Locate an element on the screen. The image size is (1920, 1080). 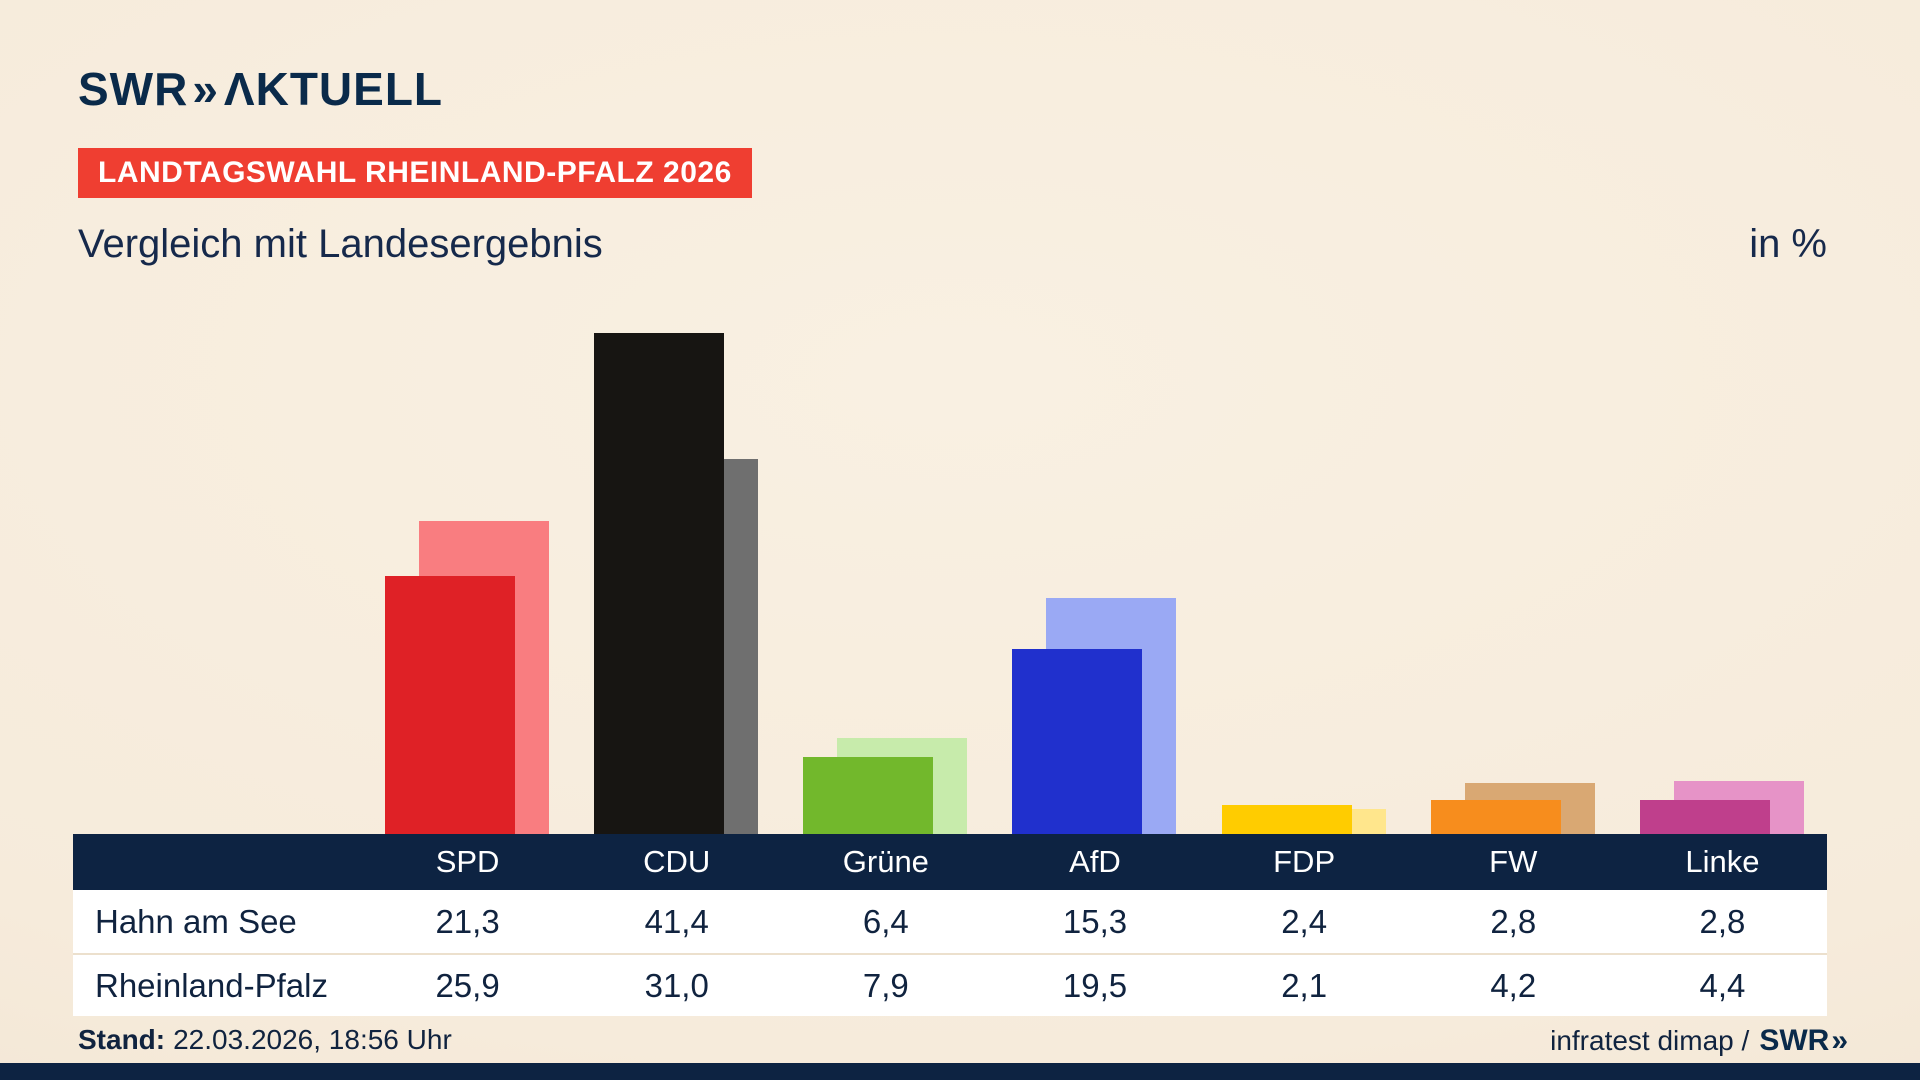
table-row-hahn-am-see: Hahn am See 21,3 41,4 6,4 15,3 2,4 2,8 2,8 is located at coordinates (950, 921).